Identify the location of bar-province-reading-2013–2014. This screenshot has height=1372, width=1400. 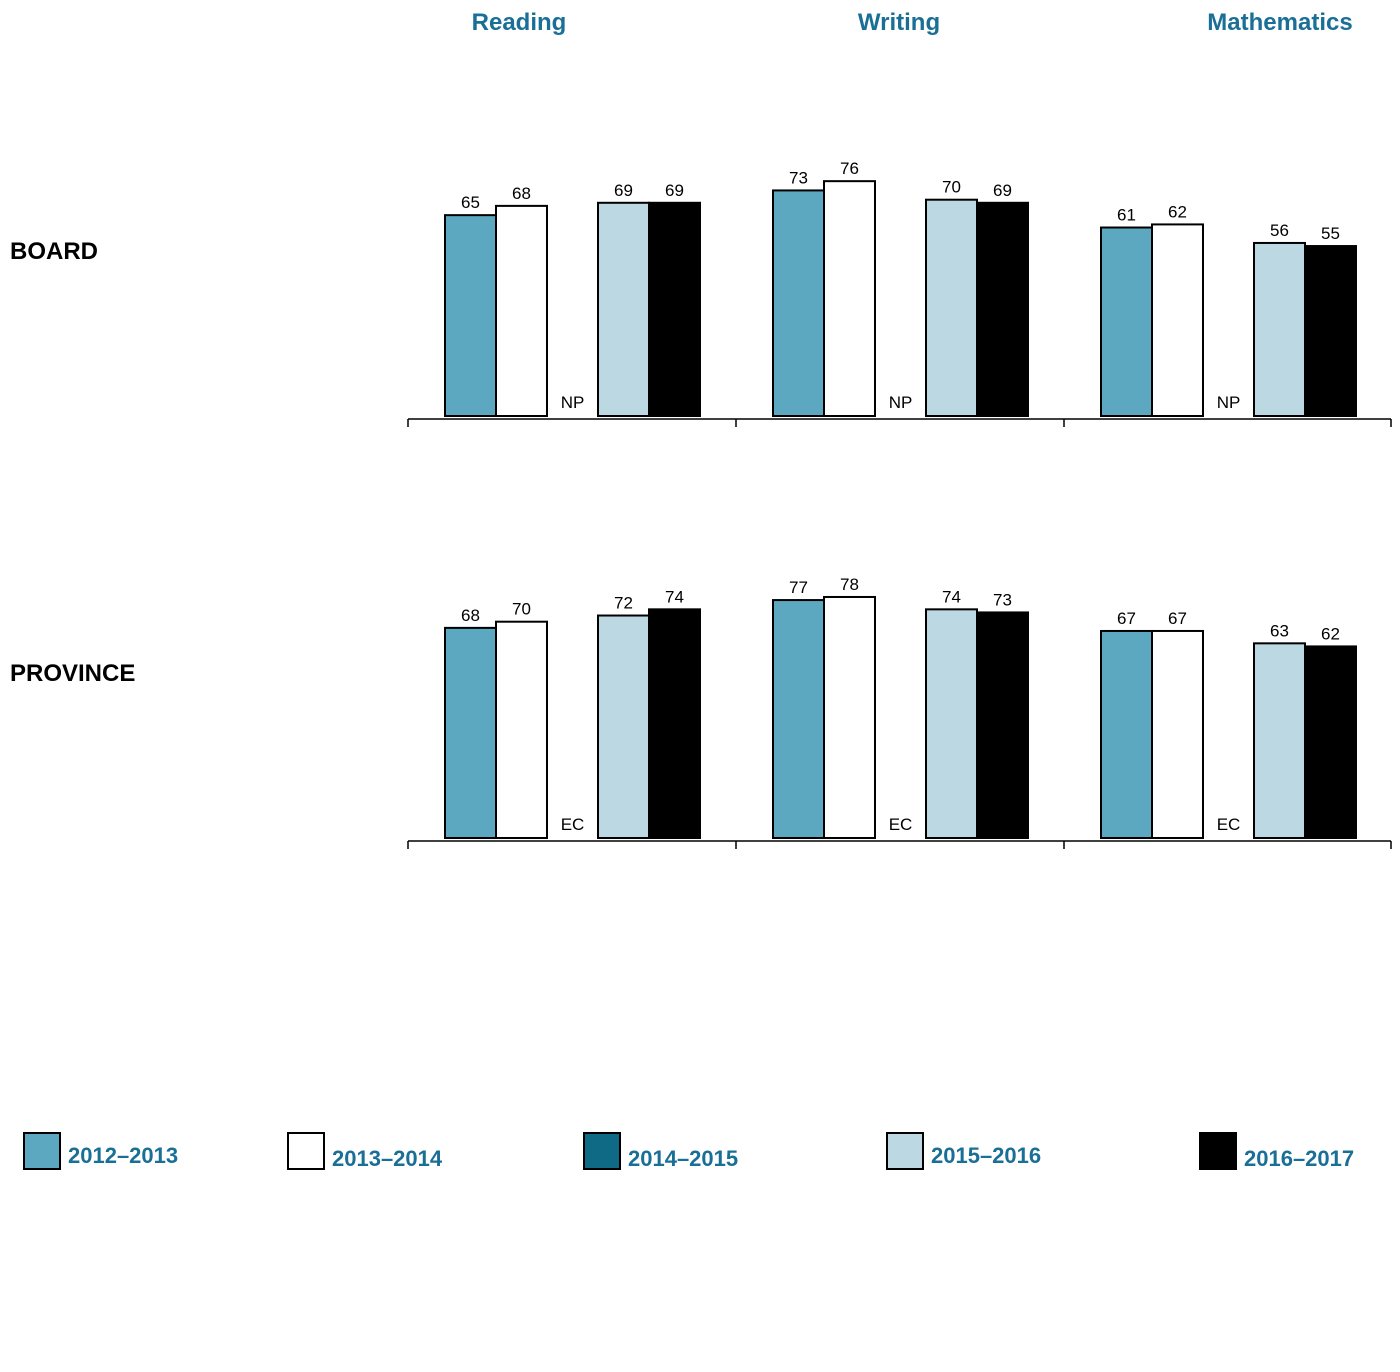
(521, 730).